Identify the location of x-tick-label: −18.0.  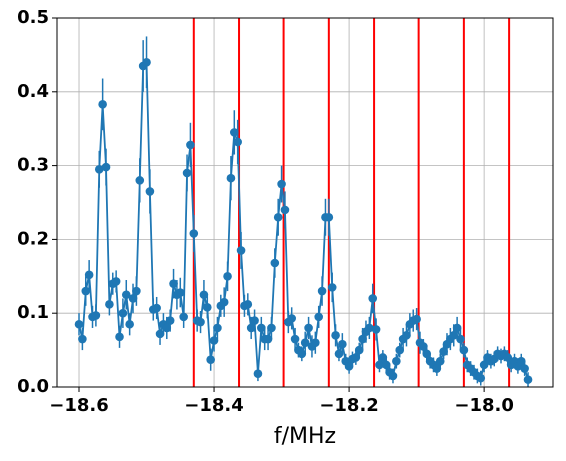
(484, 405).